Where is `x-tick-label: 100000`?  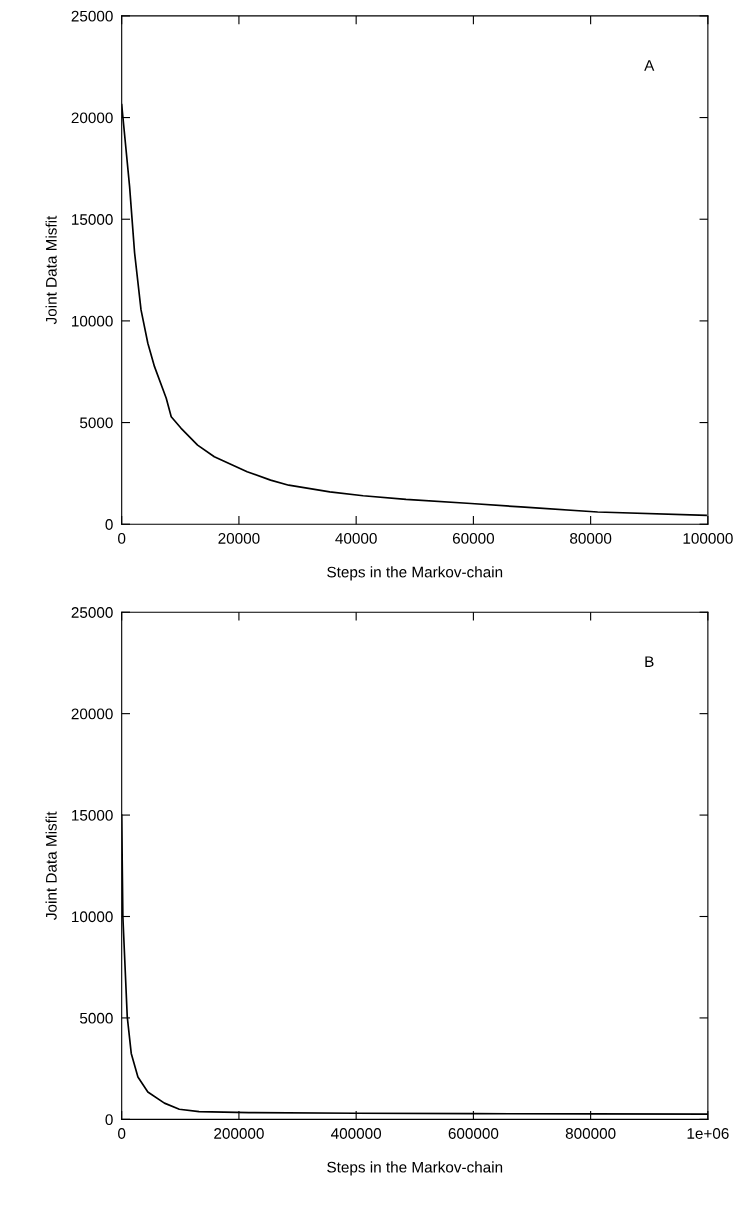
x-tick-label: 100000 is located at coordinates (708, 538).